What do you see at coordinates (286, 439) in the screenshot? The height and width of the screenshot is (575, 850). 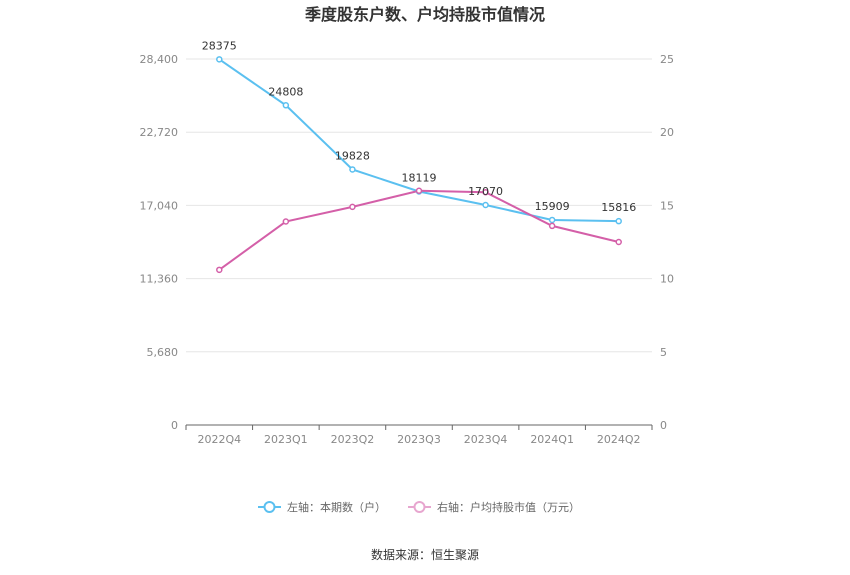 I see `x-tick-label: 2023Q1` at bounding box center [286, 439].